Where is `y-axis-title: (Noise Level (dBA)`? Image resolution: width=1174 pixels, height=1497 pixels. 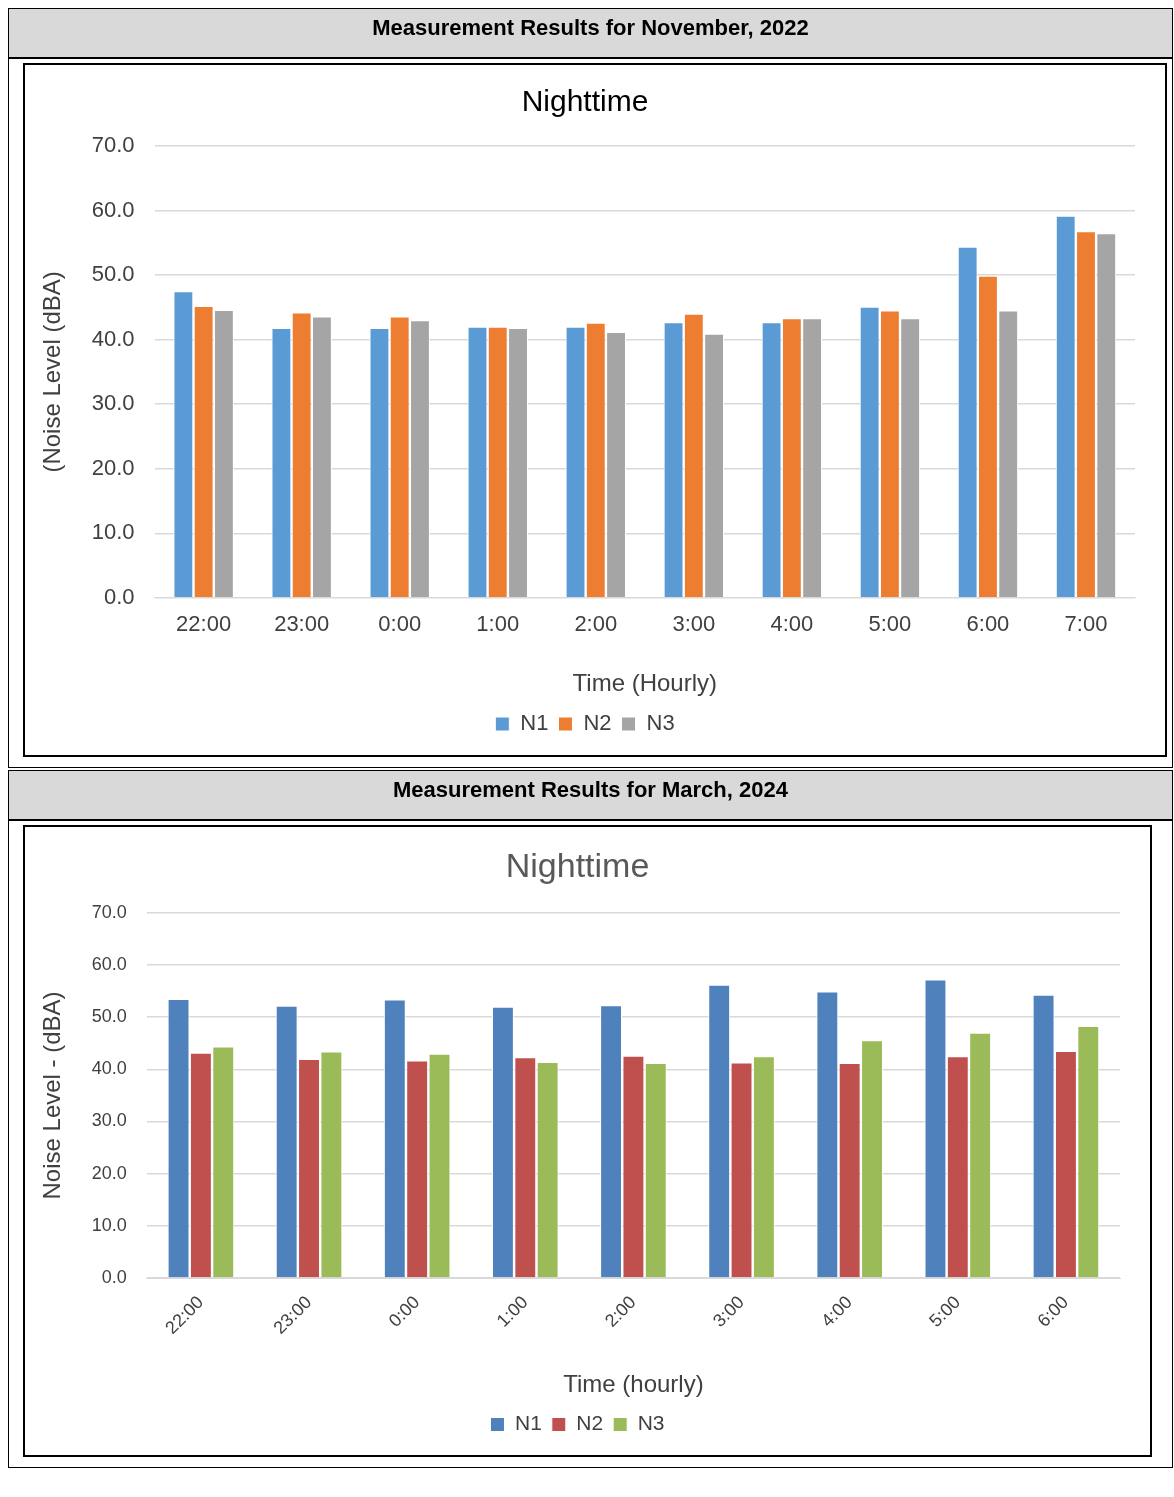
y-axis-title: (Noise Level (dBA) is located at coordinates (52, 372).